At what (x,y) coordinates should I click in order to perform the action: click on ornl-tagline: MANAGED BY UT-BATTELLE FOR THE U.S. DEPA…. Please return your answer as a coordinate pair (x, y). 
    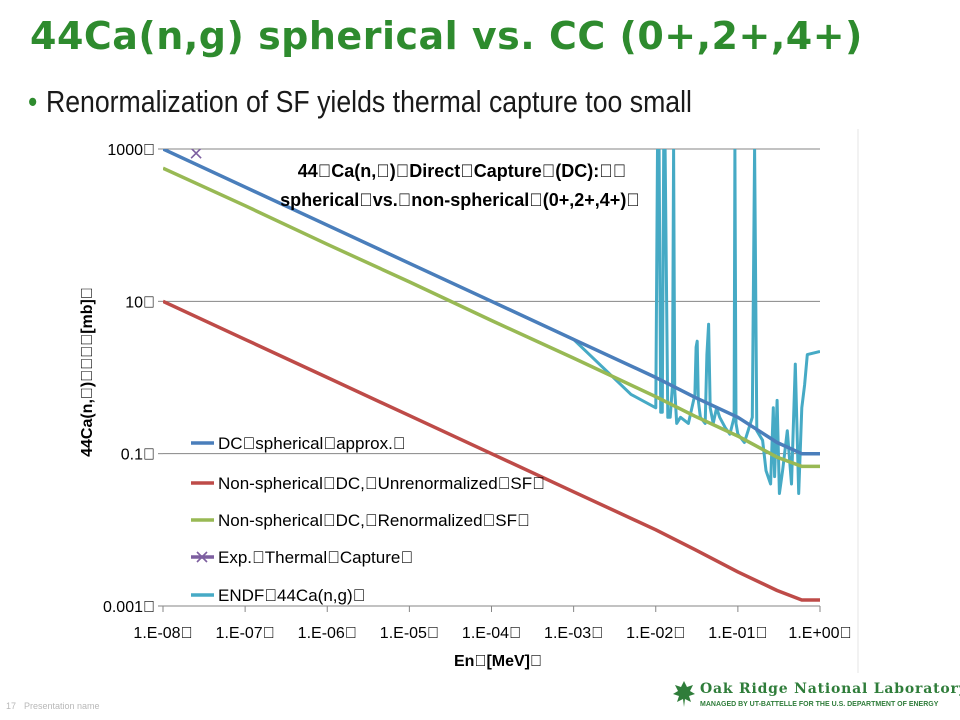
    Looking at the image, I should click on (819, 704).